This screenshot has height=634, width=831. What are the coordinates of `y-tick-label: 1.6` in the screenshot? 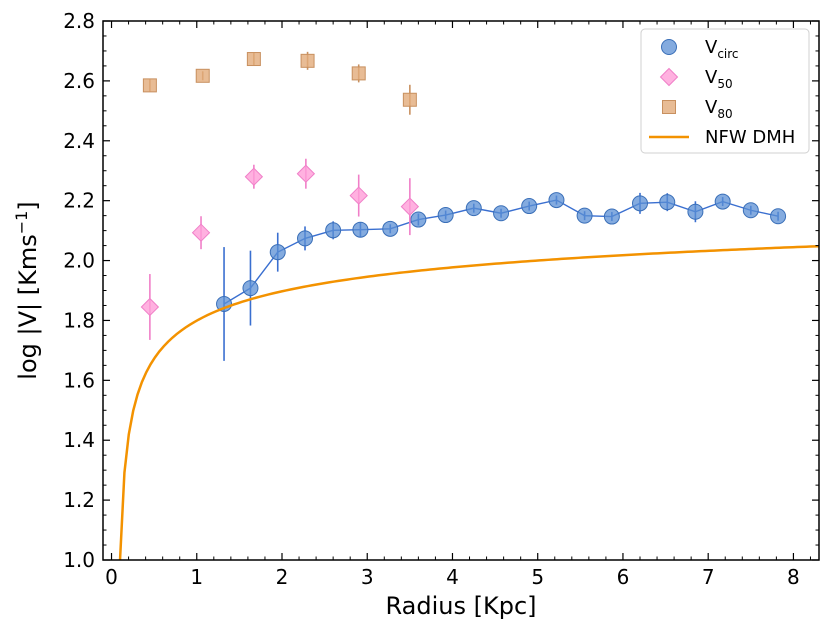 It's located at (79, 380).